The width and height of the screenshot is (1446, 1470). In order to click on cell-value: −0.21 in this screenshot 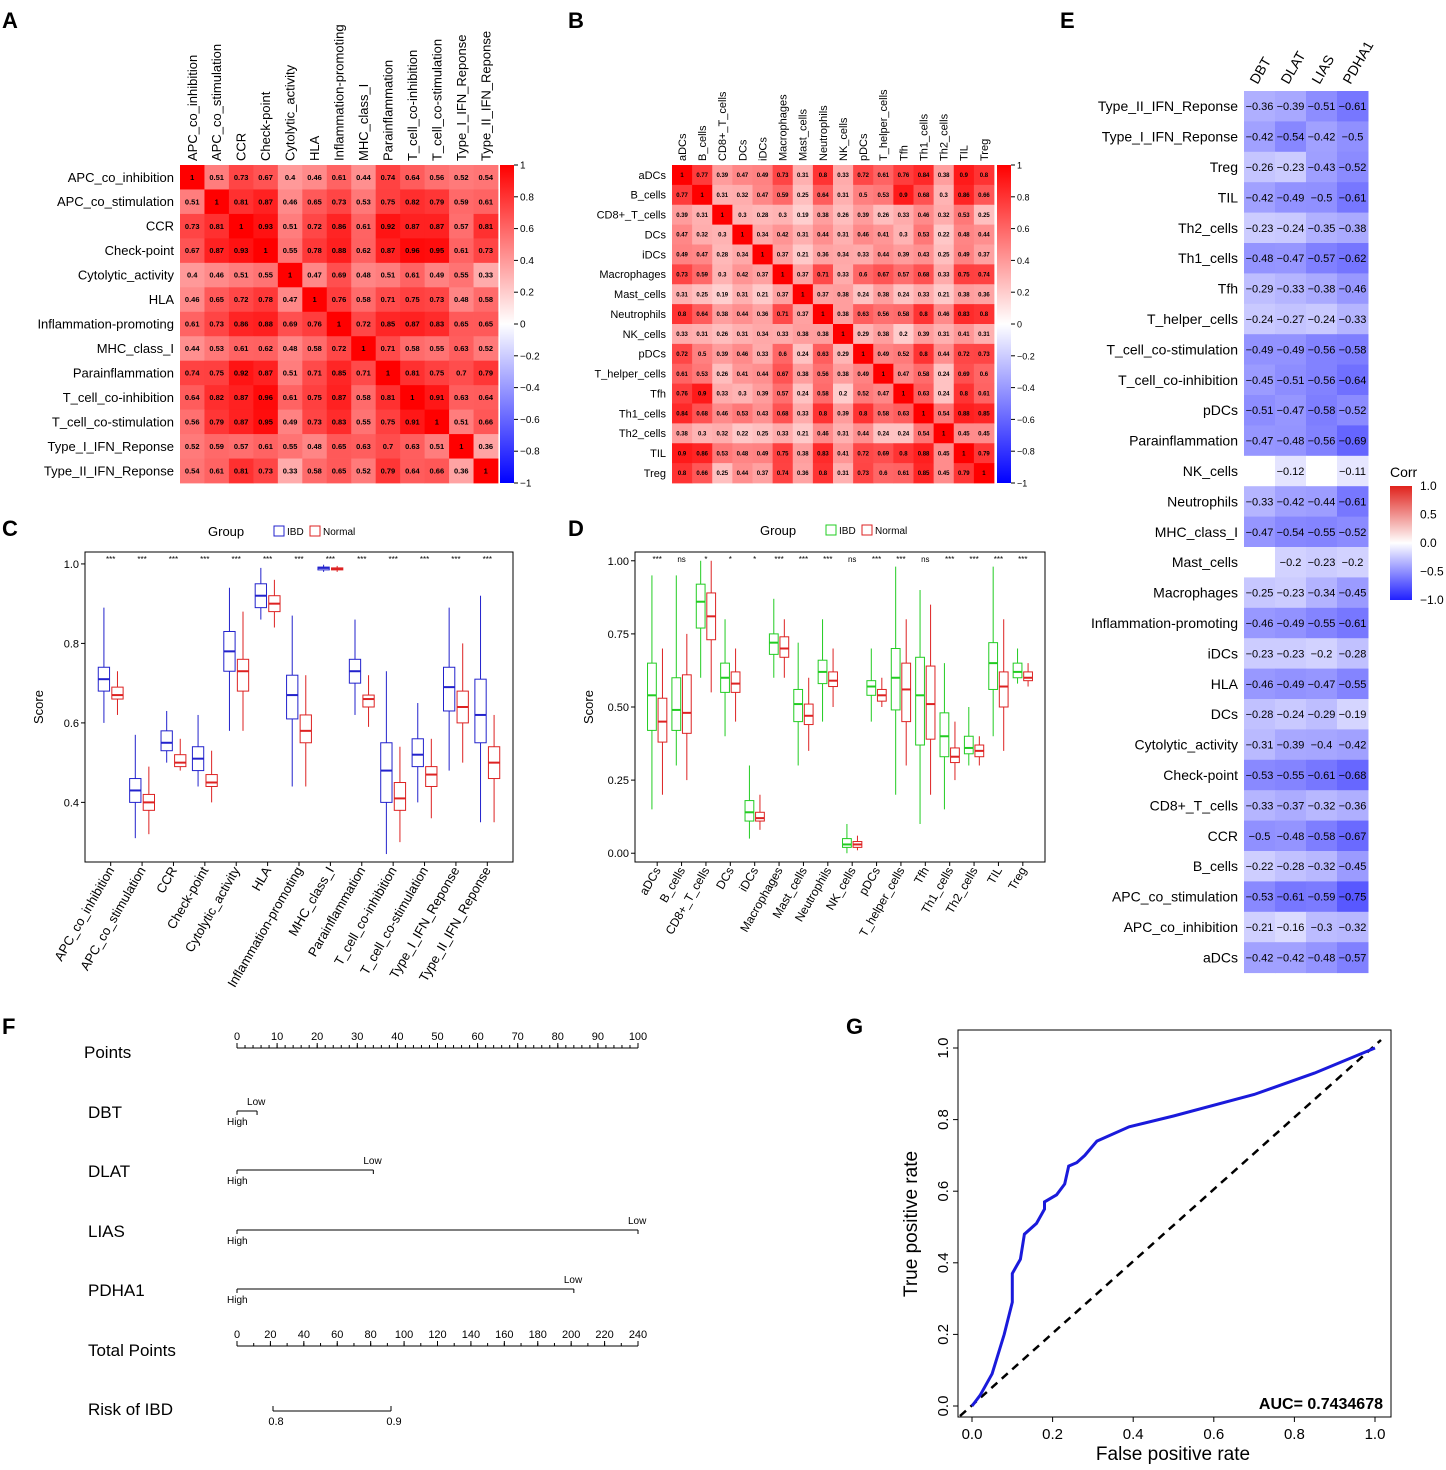, I will do `click(1260, 928)`.